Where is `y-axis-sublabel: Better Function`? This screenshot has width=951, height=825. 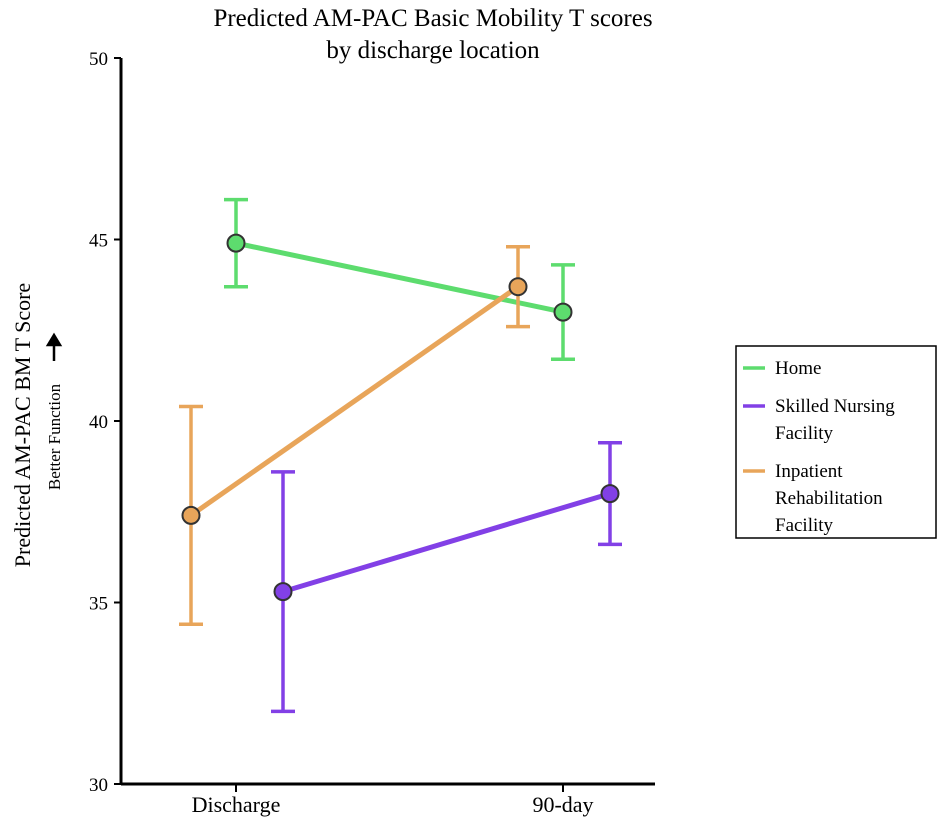
y-axis-sublabel: Better Function is located at coordinates (54, 436).